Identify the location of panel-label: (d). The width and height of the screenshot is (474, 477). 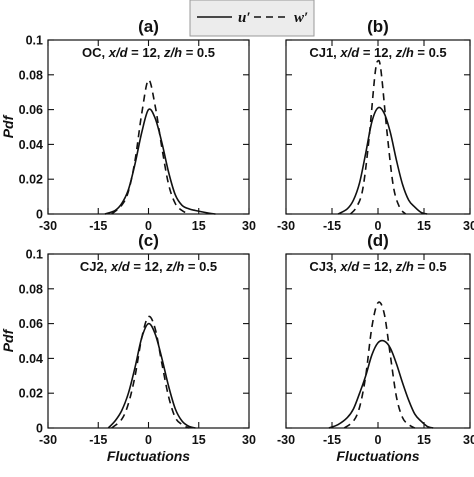
(378, 240).